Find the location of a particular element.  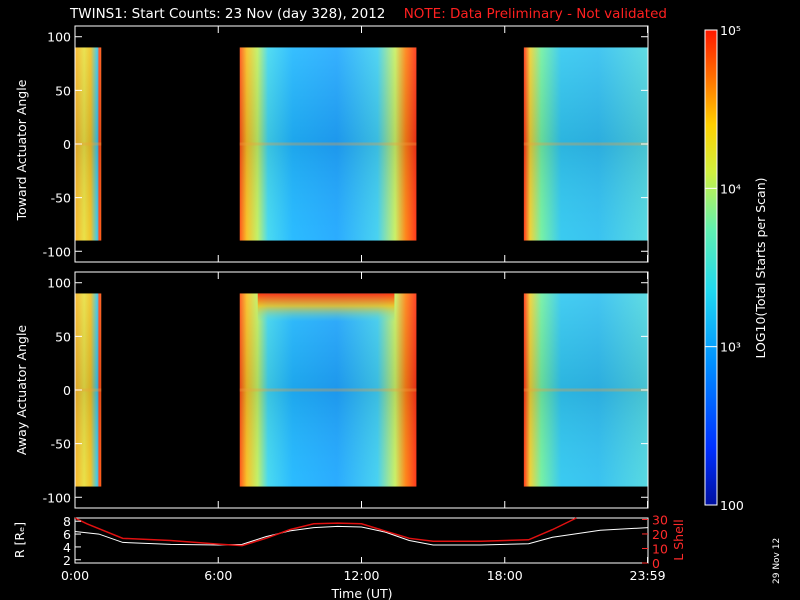

r-series-line is located at coordinates (361, 535).